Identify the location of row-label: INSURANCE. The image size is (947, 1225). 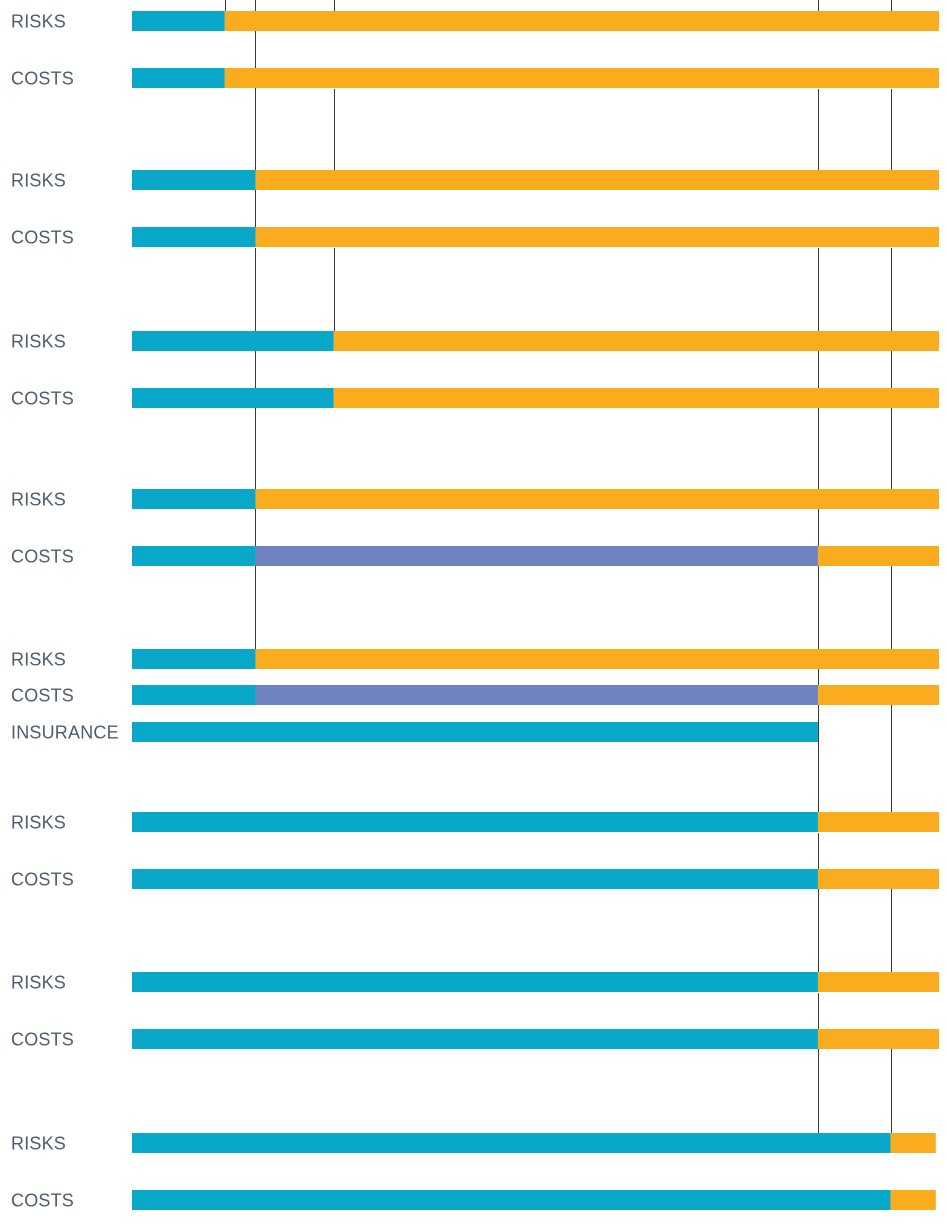
(65, 733).